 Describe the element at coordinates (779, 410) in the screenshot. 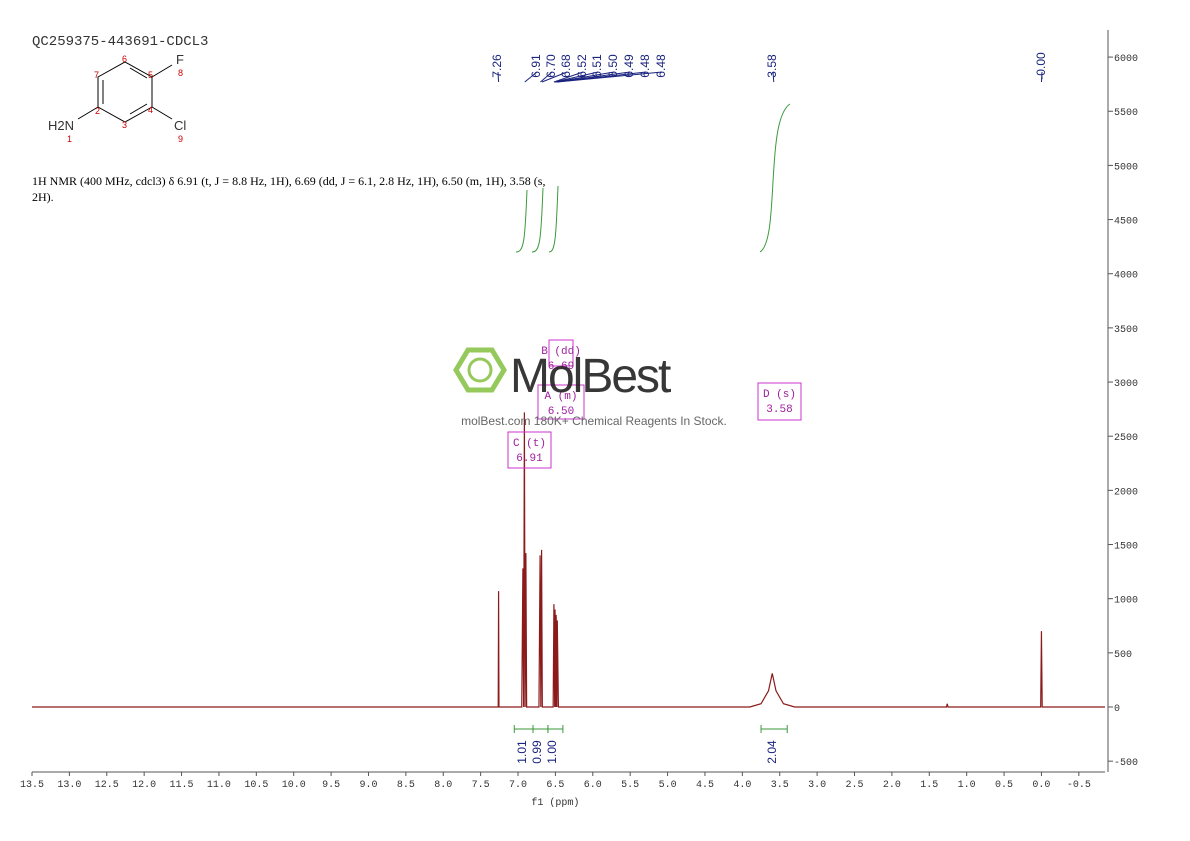

I see `annotation-value: 3.58` at that location.